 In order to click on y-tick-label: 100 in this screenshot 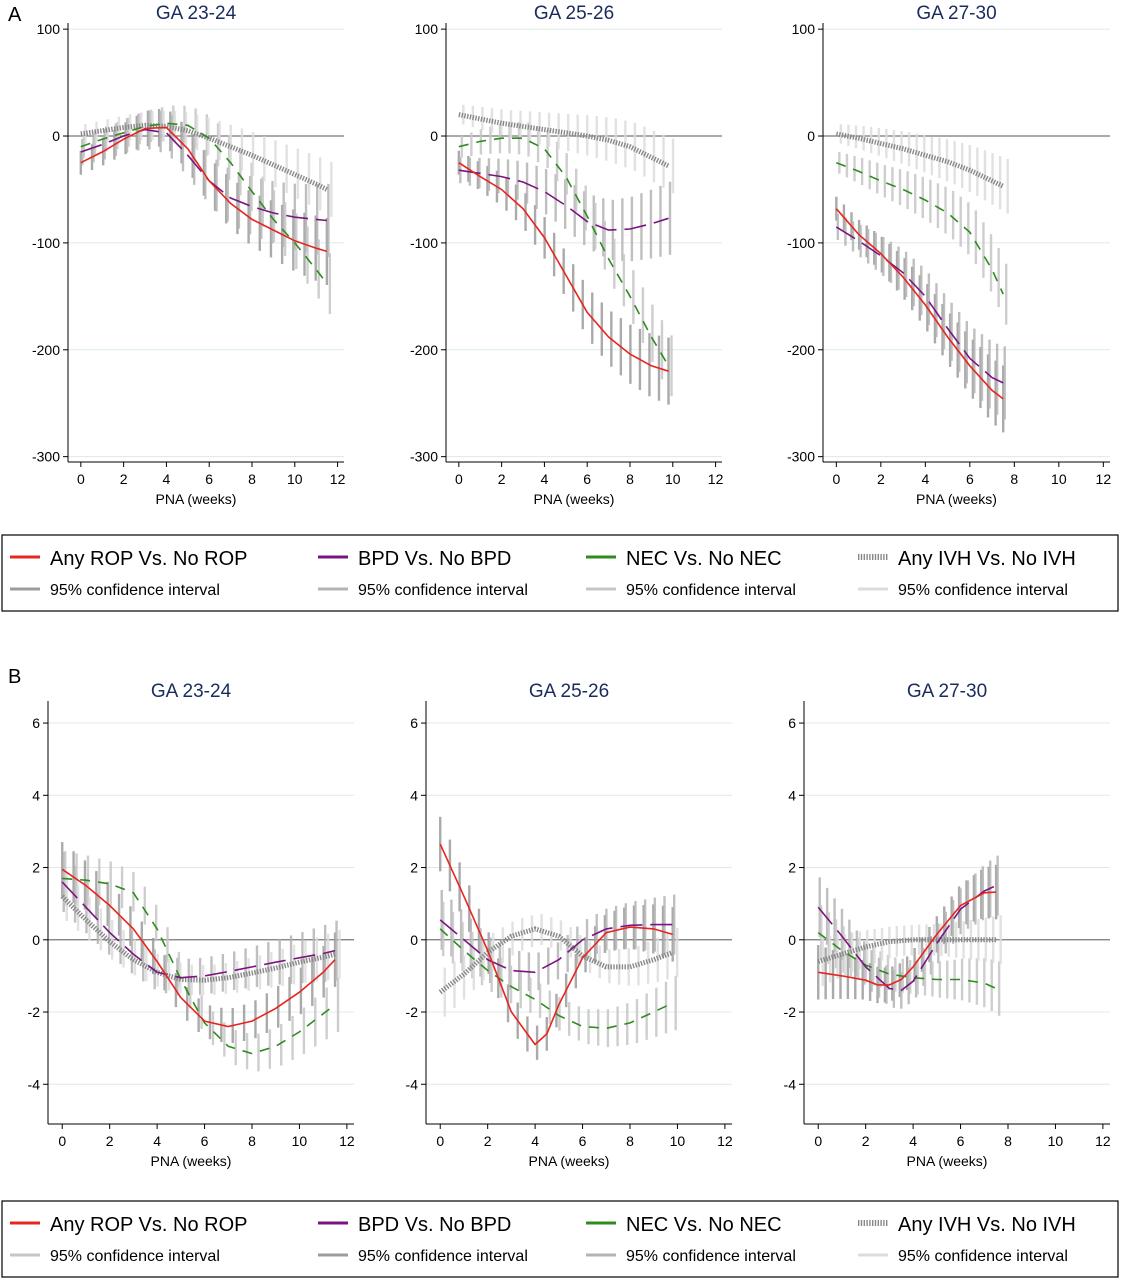, I will do `click(804, 29)`.